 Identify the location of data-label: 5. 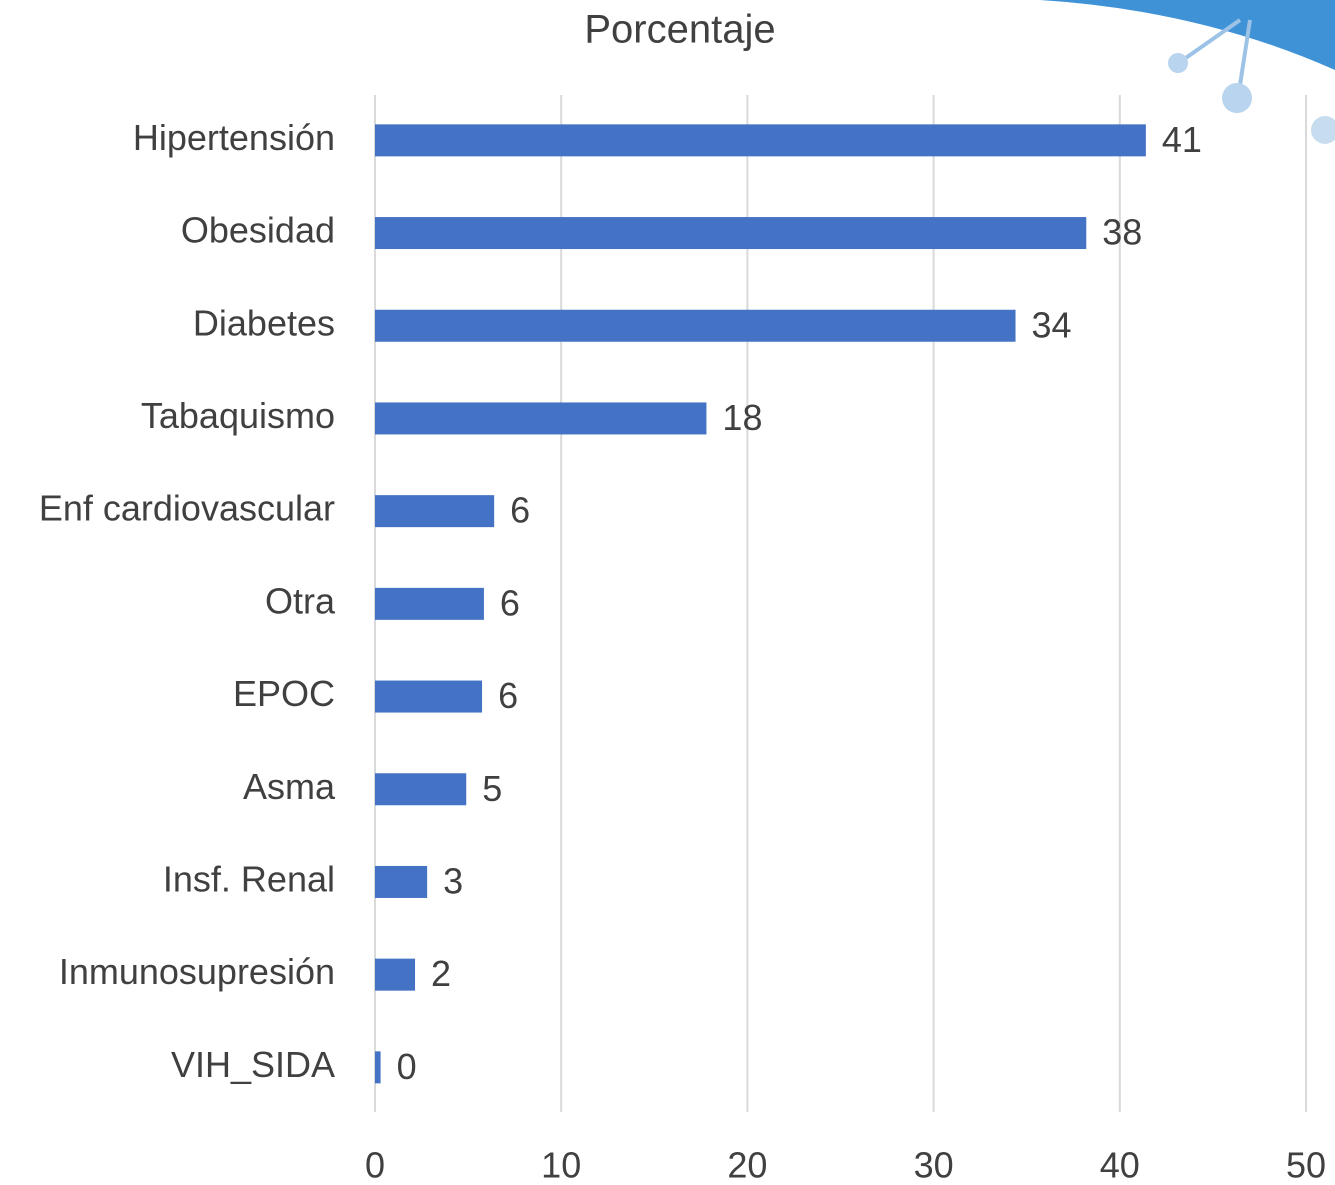
(492, 788).